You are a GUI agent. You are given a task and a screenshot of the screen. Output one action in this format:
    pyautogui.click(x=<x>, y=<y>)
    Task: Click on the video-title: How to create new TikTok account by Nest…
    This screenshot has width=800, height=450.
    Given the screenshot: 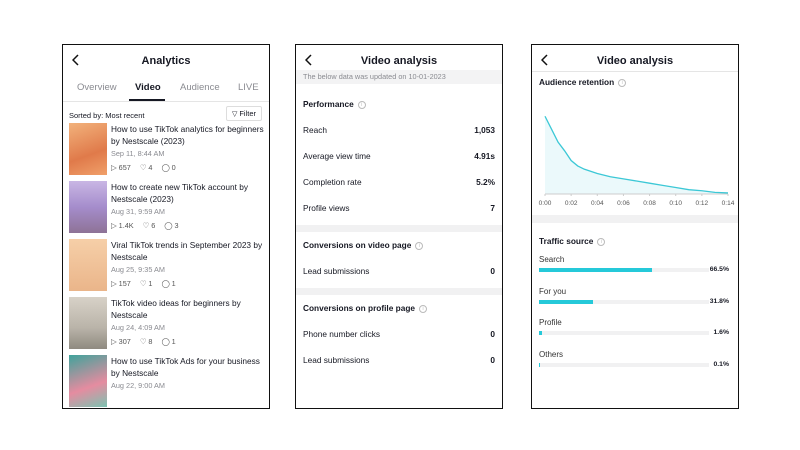 What is the action you would take?
    pyautogui.click(x=179, y=193)
    